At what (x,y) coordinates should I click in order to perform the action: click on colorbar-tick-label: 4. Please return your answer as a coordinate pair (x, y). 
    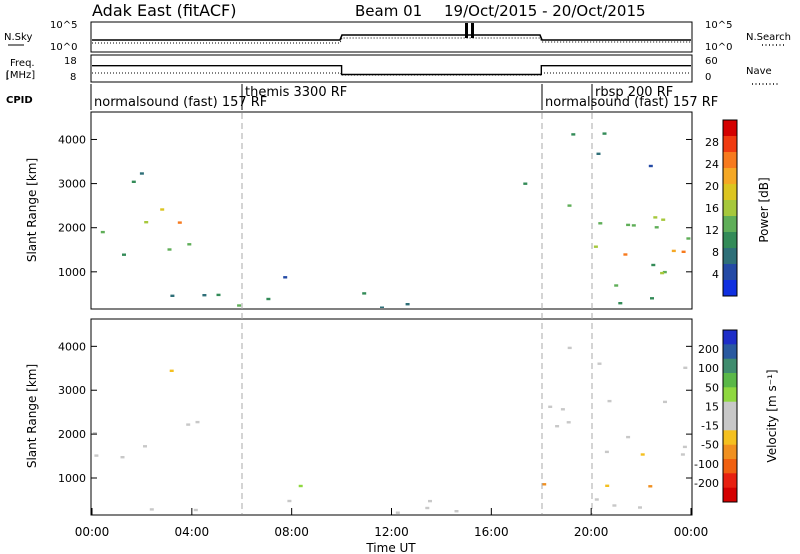
    Looking at the image, I should click on (715, 274).